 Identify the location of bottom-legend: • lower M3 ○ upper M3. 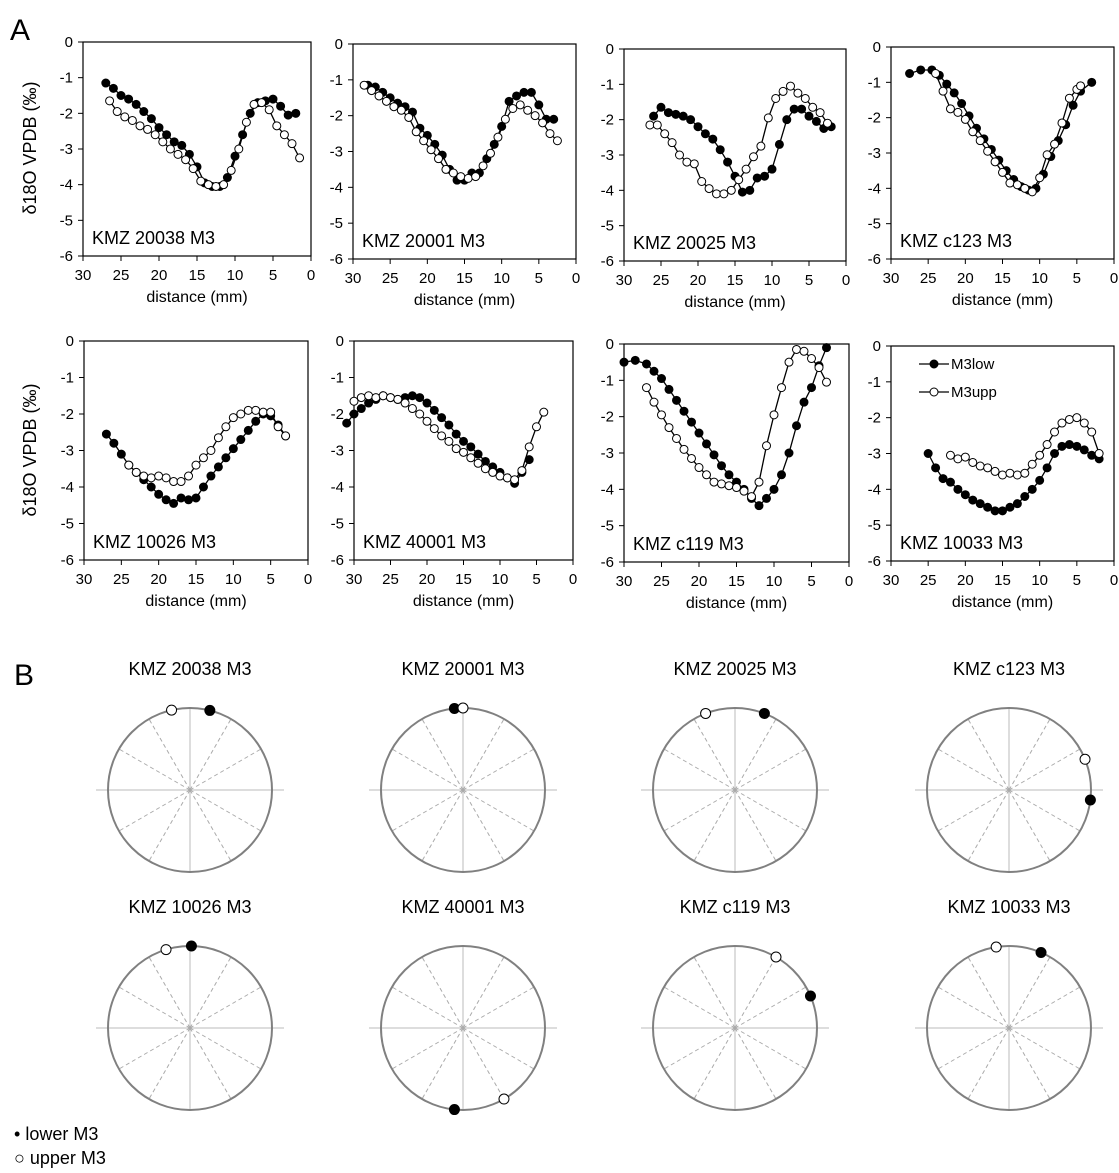
(60, 1146).